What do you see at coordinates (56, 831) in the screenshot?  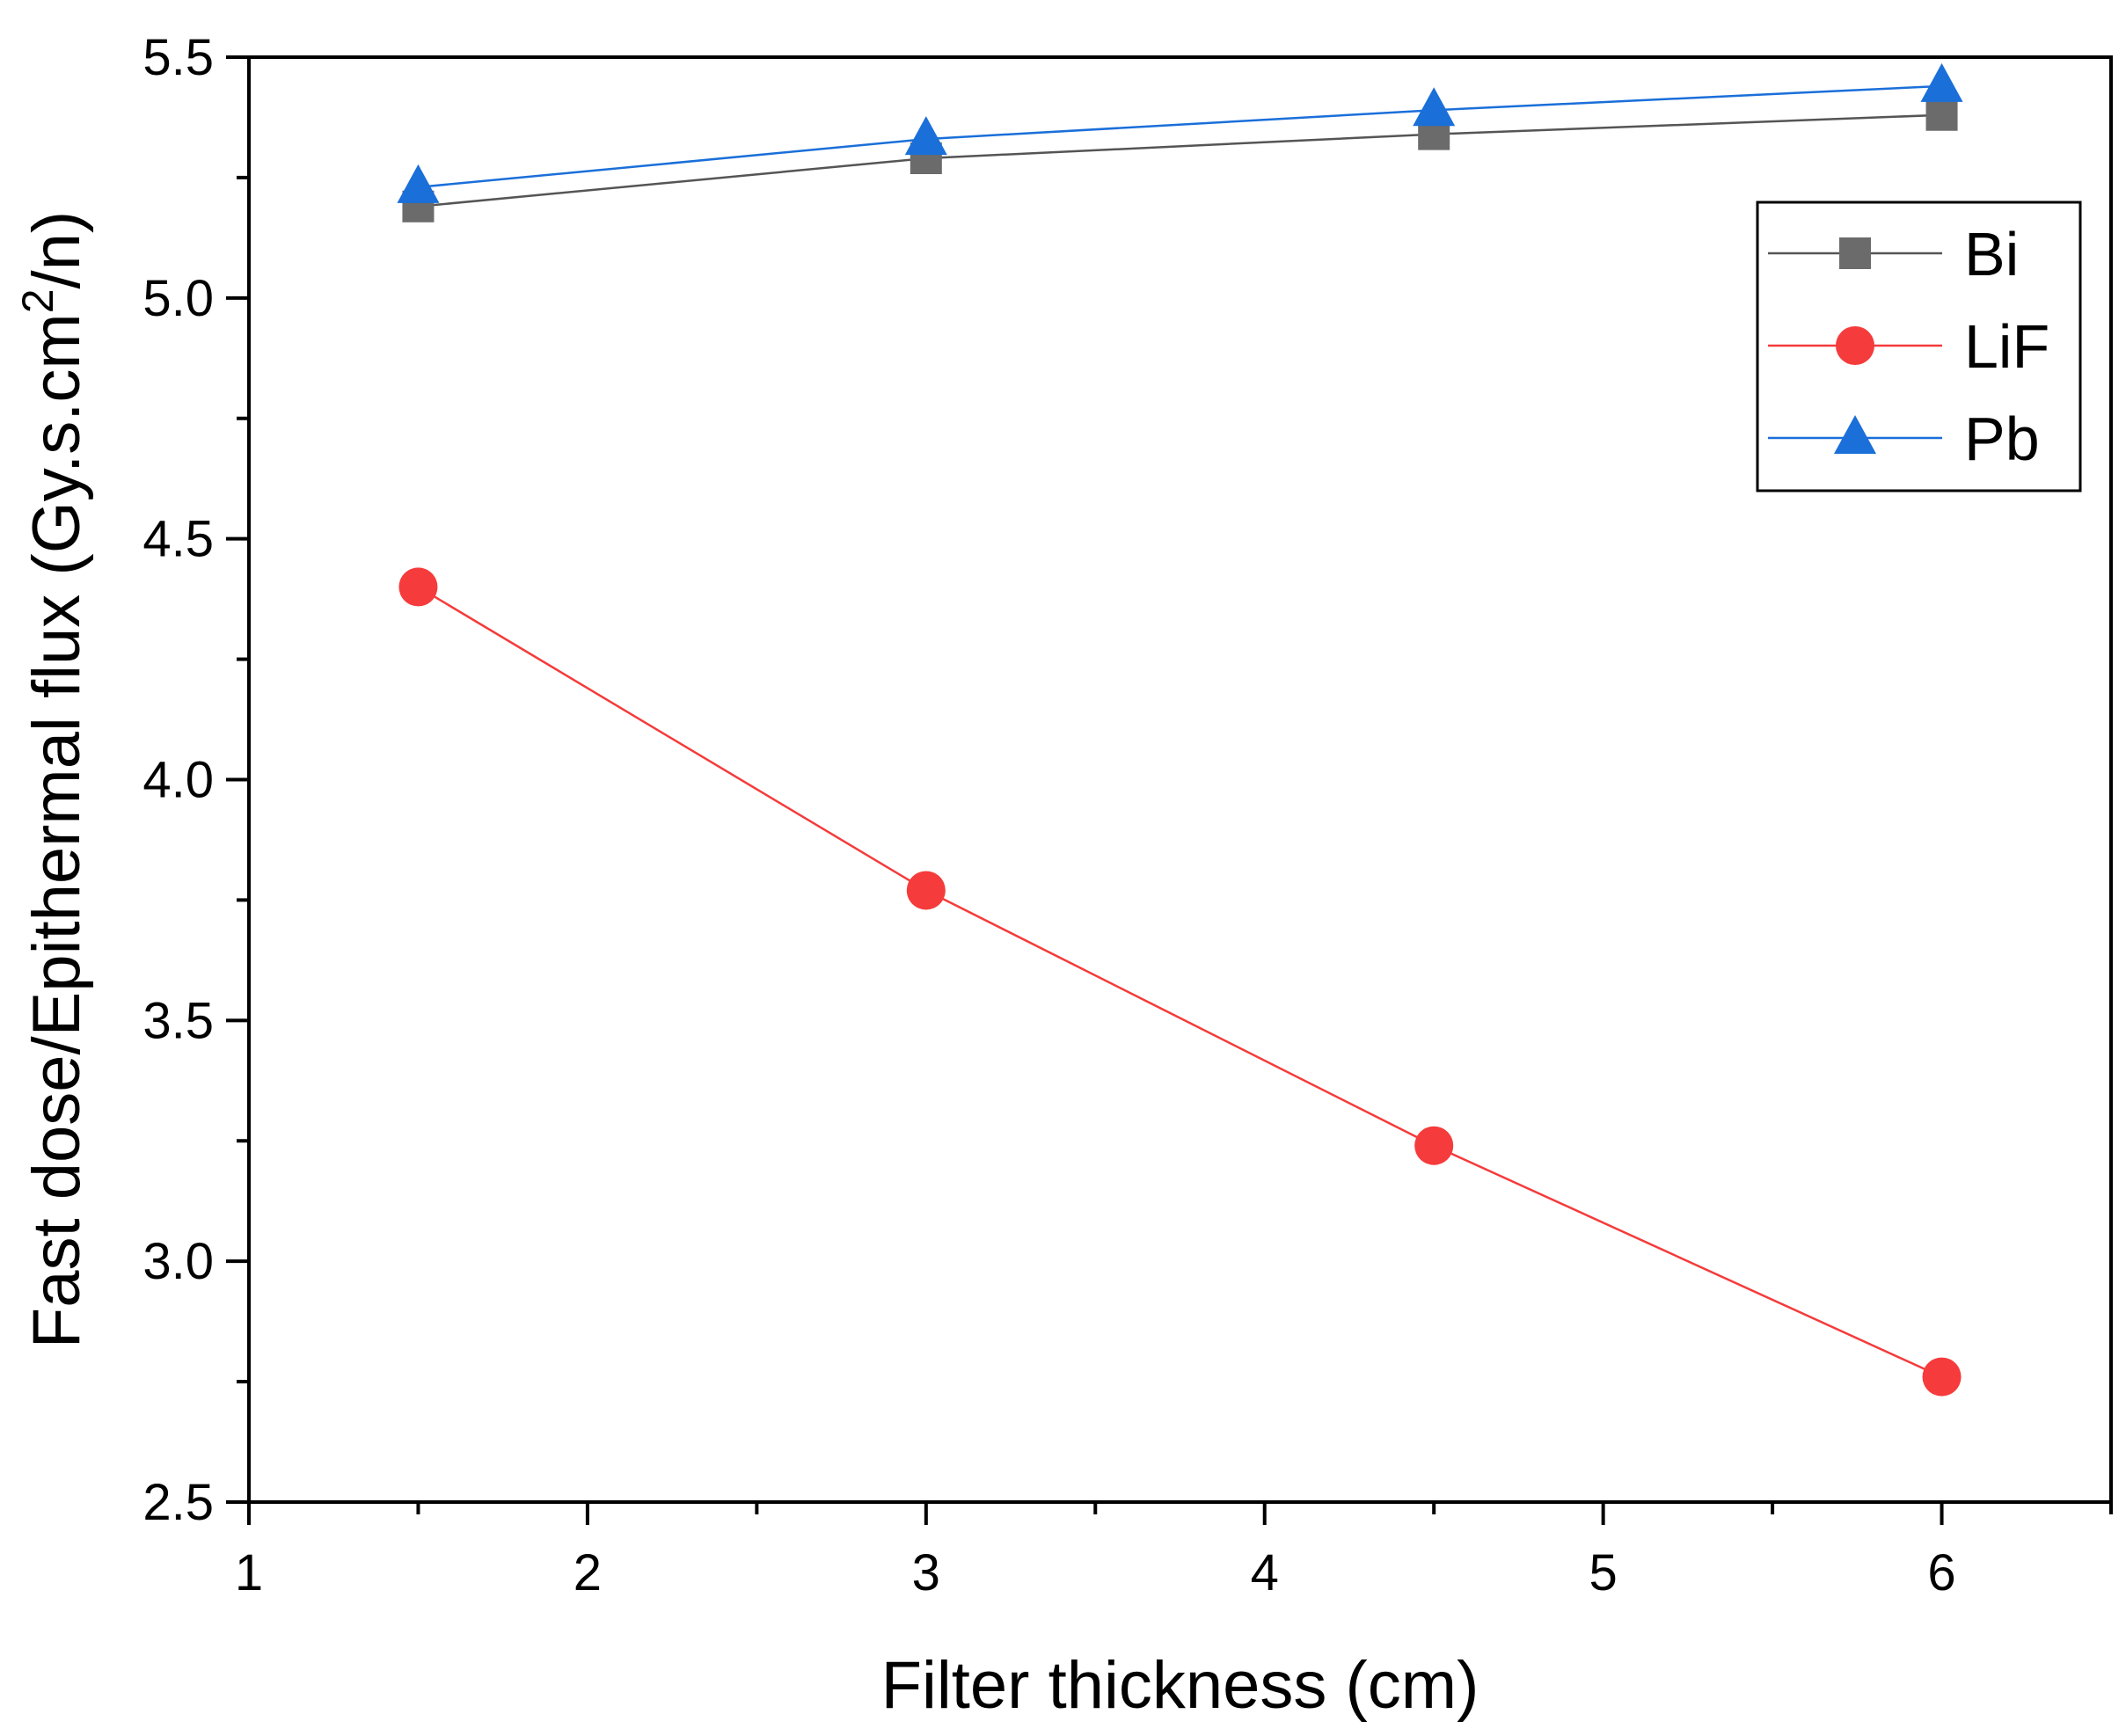 I see `y-axis-title-main: Fast dose/Epithermal flux (Gy.s.cm` at bounding box center [56, 831].